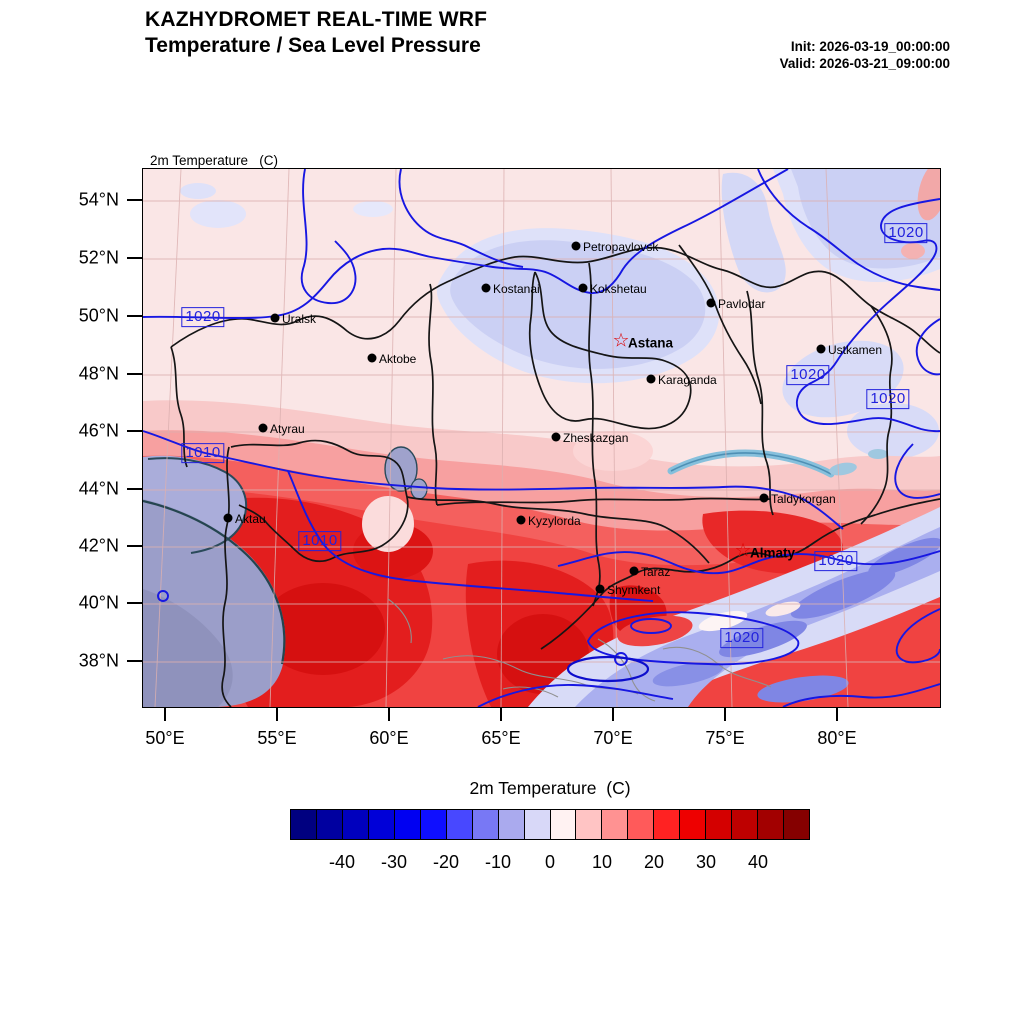 The image size is (1024, 1024). What do you see at coordinates (706, 862) in the screenshot?
I see `colorbar-tick-label: 30` at bounding box center [706, 862].